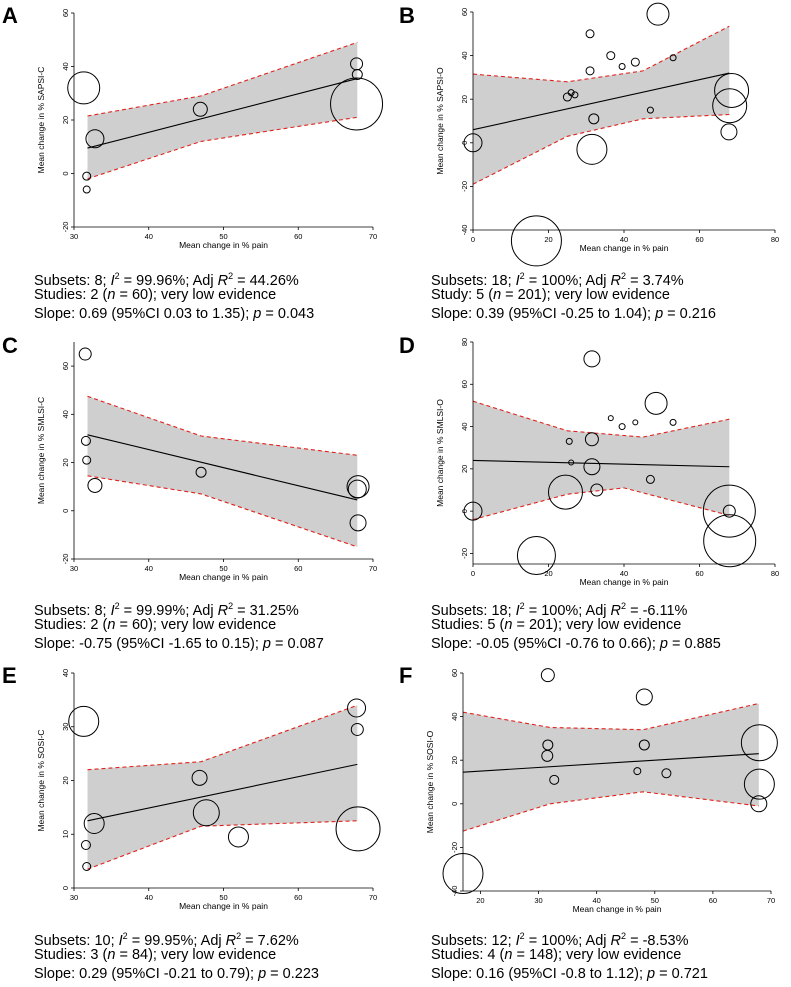 Image resolution: width=791 pixels, height=987 pixels. I want to click on panel-letter: C, so click(10, 345).